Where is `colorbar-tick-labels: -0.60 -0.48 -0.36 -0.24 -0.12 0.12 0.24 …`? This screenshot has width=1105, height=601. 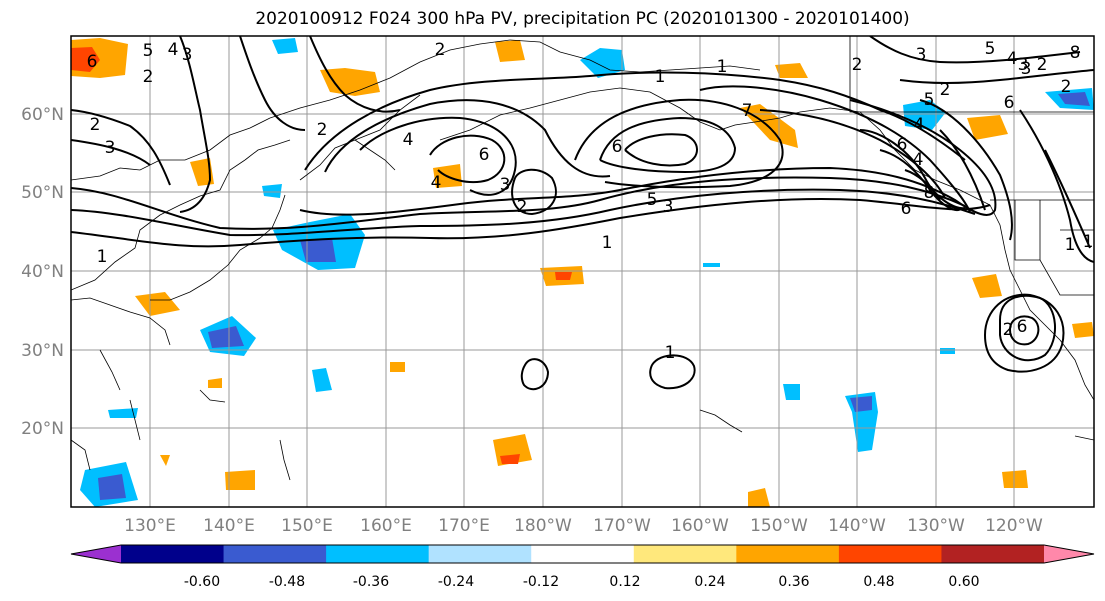 colorbar-tick-labels: -0.60 -0.48 -0.36 -0.24 -0.12 0.12 0.24 … is located at coordinates (582, 582).